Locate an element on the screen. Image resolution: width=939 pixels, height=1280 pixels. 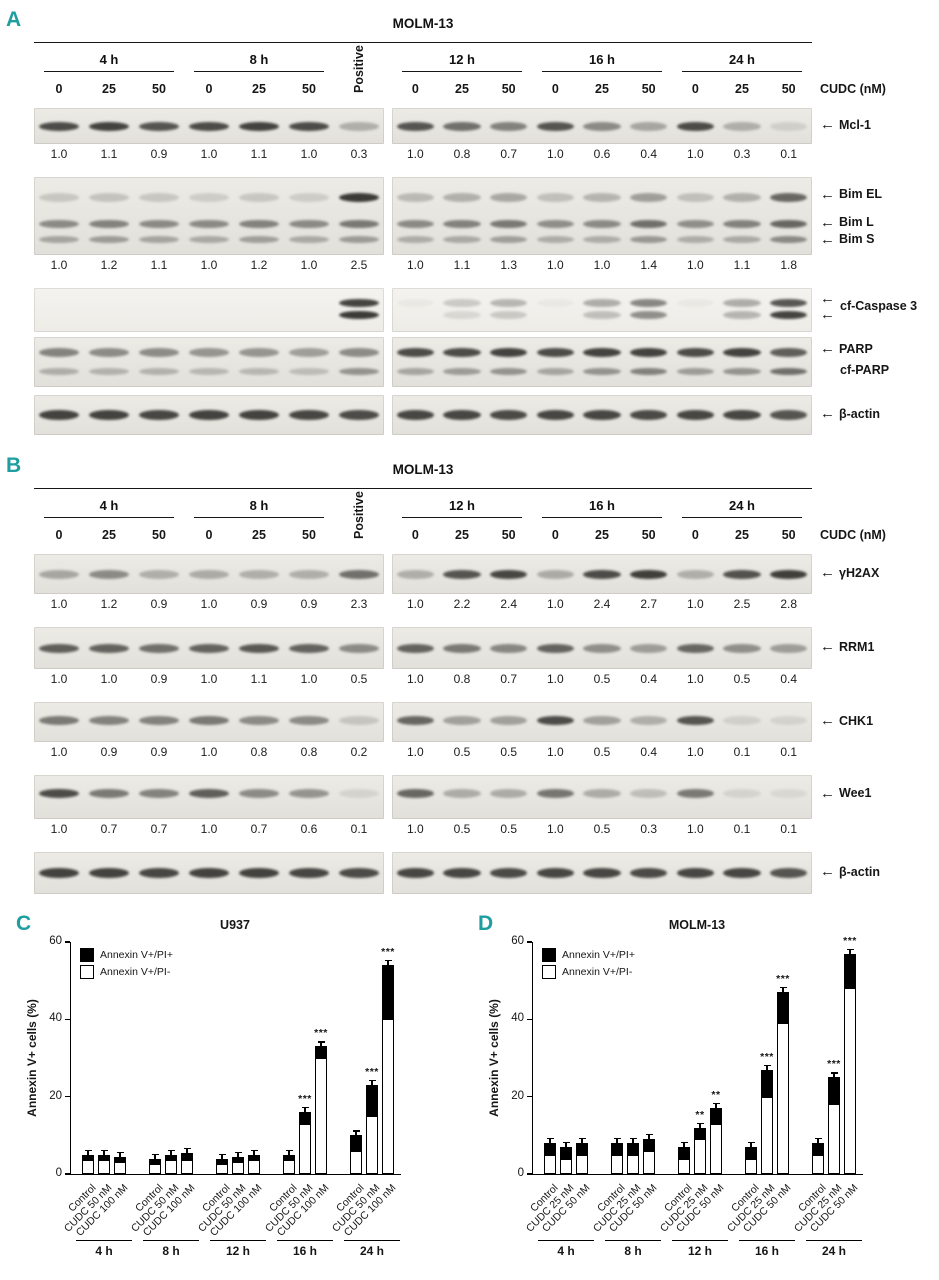
quant-value: 1.3 is located at coordinates (508, 265).